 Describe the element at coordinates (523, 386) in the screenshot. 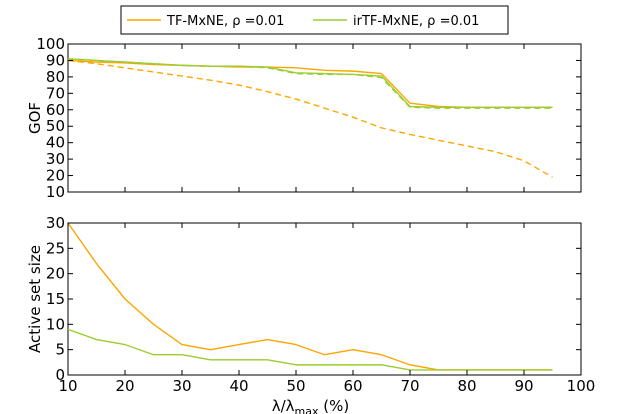

I see `x-tick-label: 90` at that location.